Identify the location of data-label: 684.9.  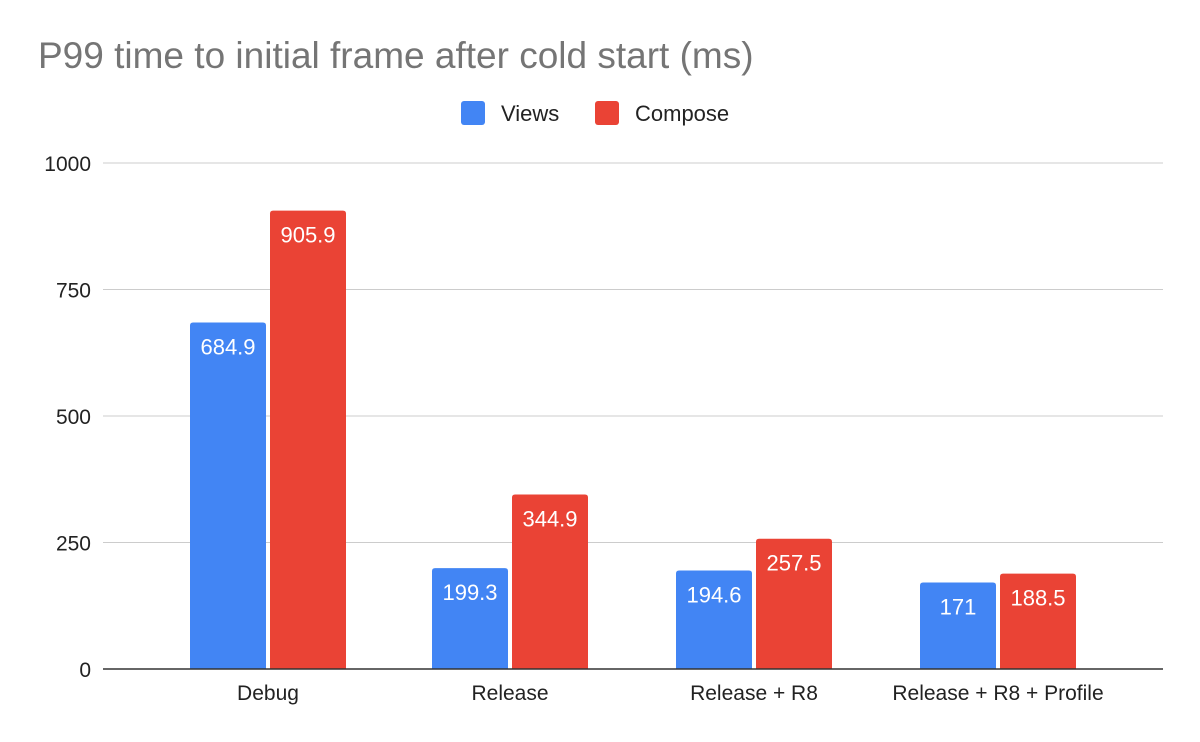
(227, 346).